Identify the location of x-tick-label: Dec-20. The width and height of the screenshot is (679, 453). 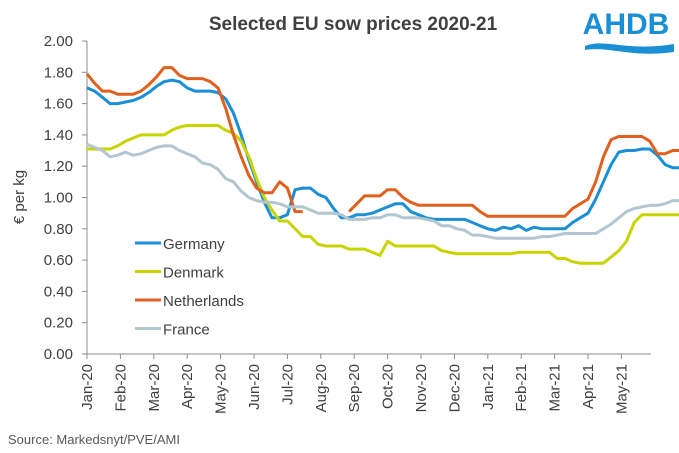
(454, 388).